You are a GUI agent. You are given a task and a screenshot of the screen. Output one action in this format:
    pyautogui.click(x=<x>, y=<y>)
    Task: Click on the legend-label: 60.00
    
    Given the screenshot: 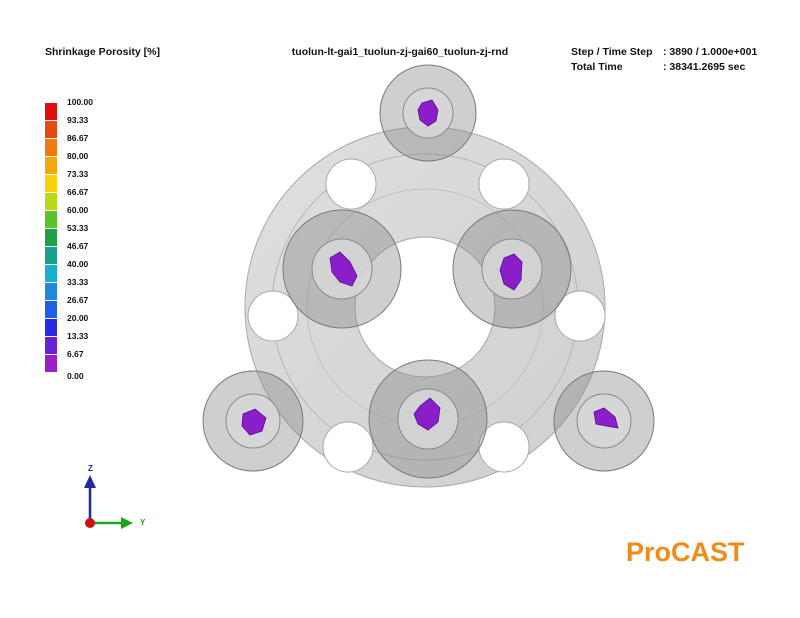 What is the action you would take?
    pyautogui.click(x=78, y=210)
    